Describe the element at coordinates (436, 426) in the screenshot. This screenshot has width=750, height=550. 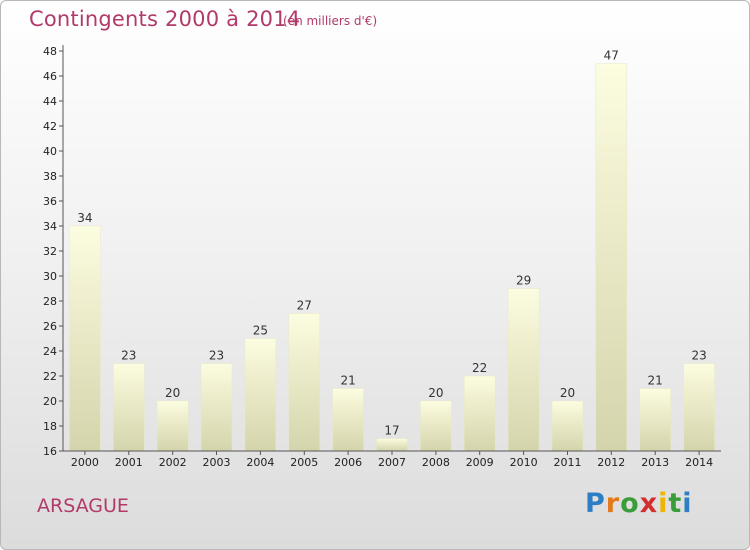
I see `bar-2008` at that location.